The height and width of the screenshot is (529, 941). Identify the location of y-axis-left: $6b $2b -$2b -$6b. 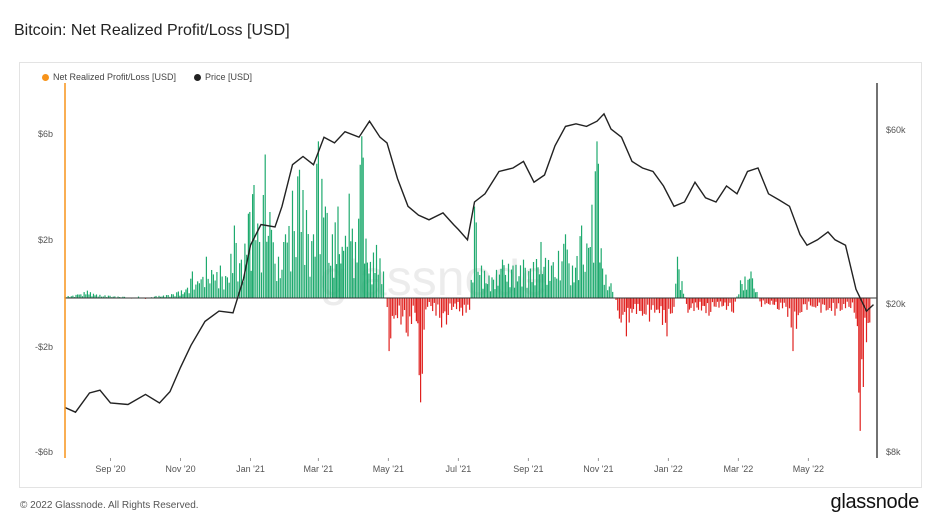
(44, 293).